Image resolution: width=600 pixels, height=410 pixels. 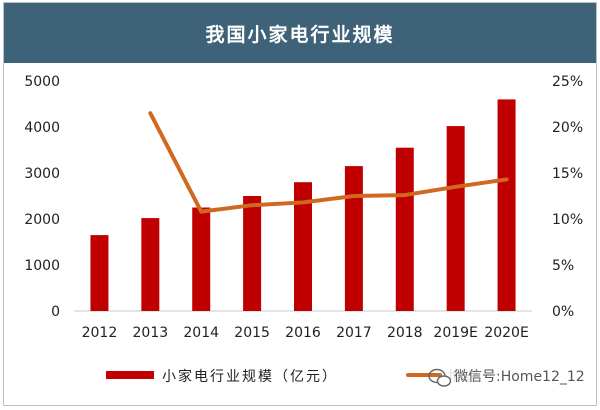 I want to click on x-tick-label: 2017, so click(x=354, y=333).